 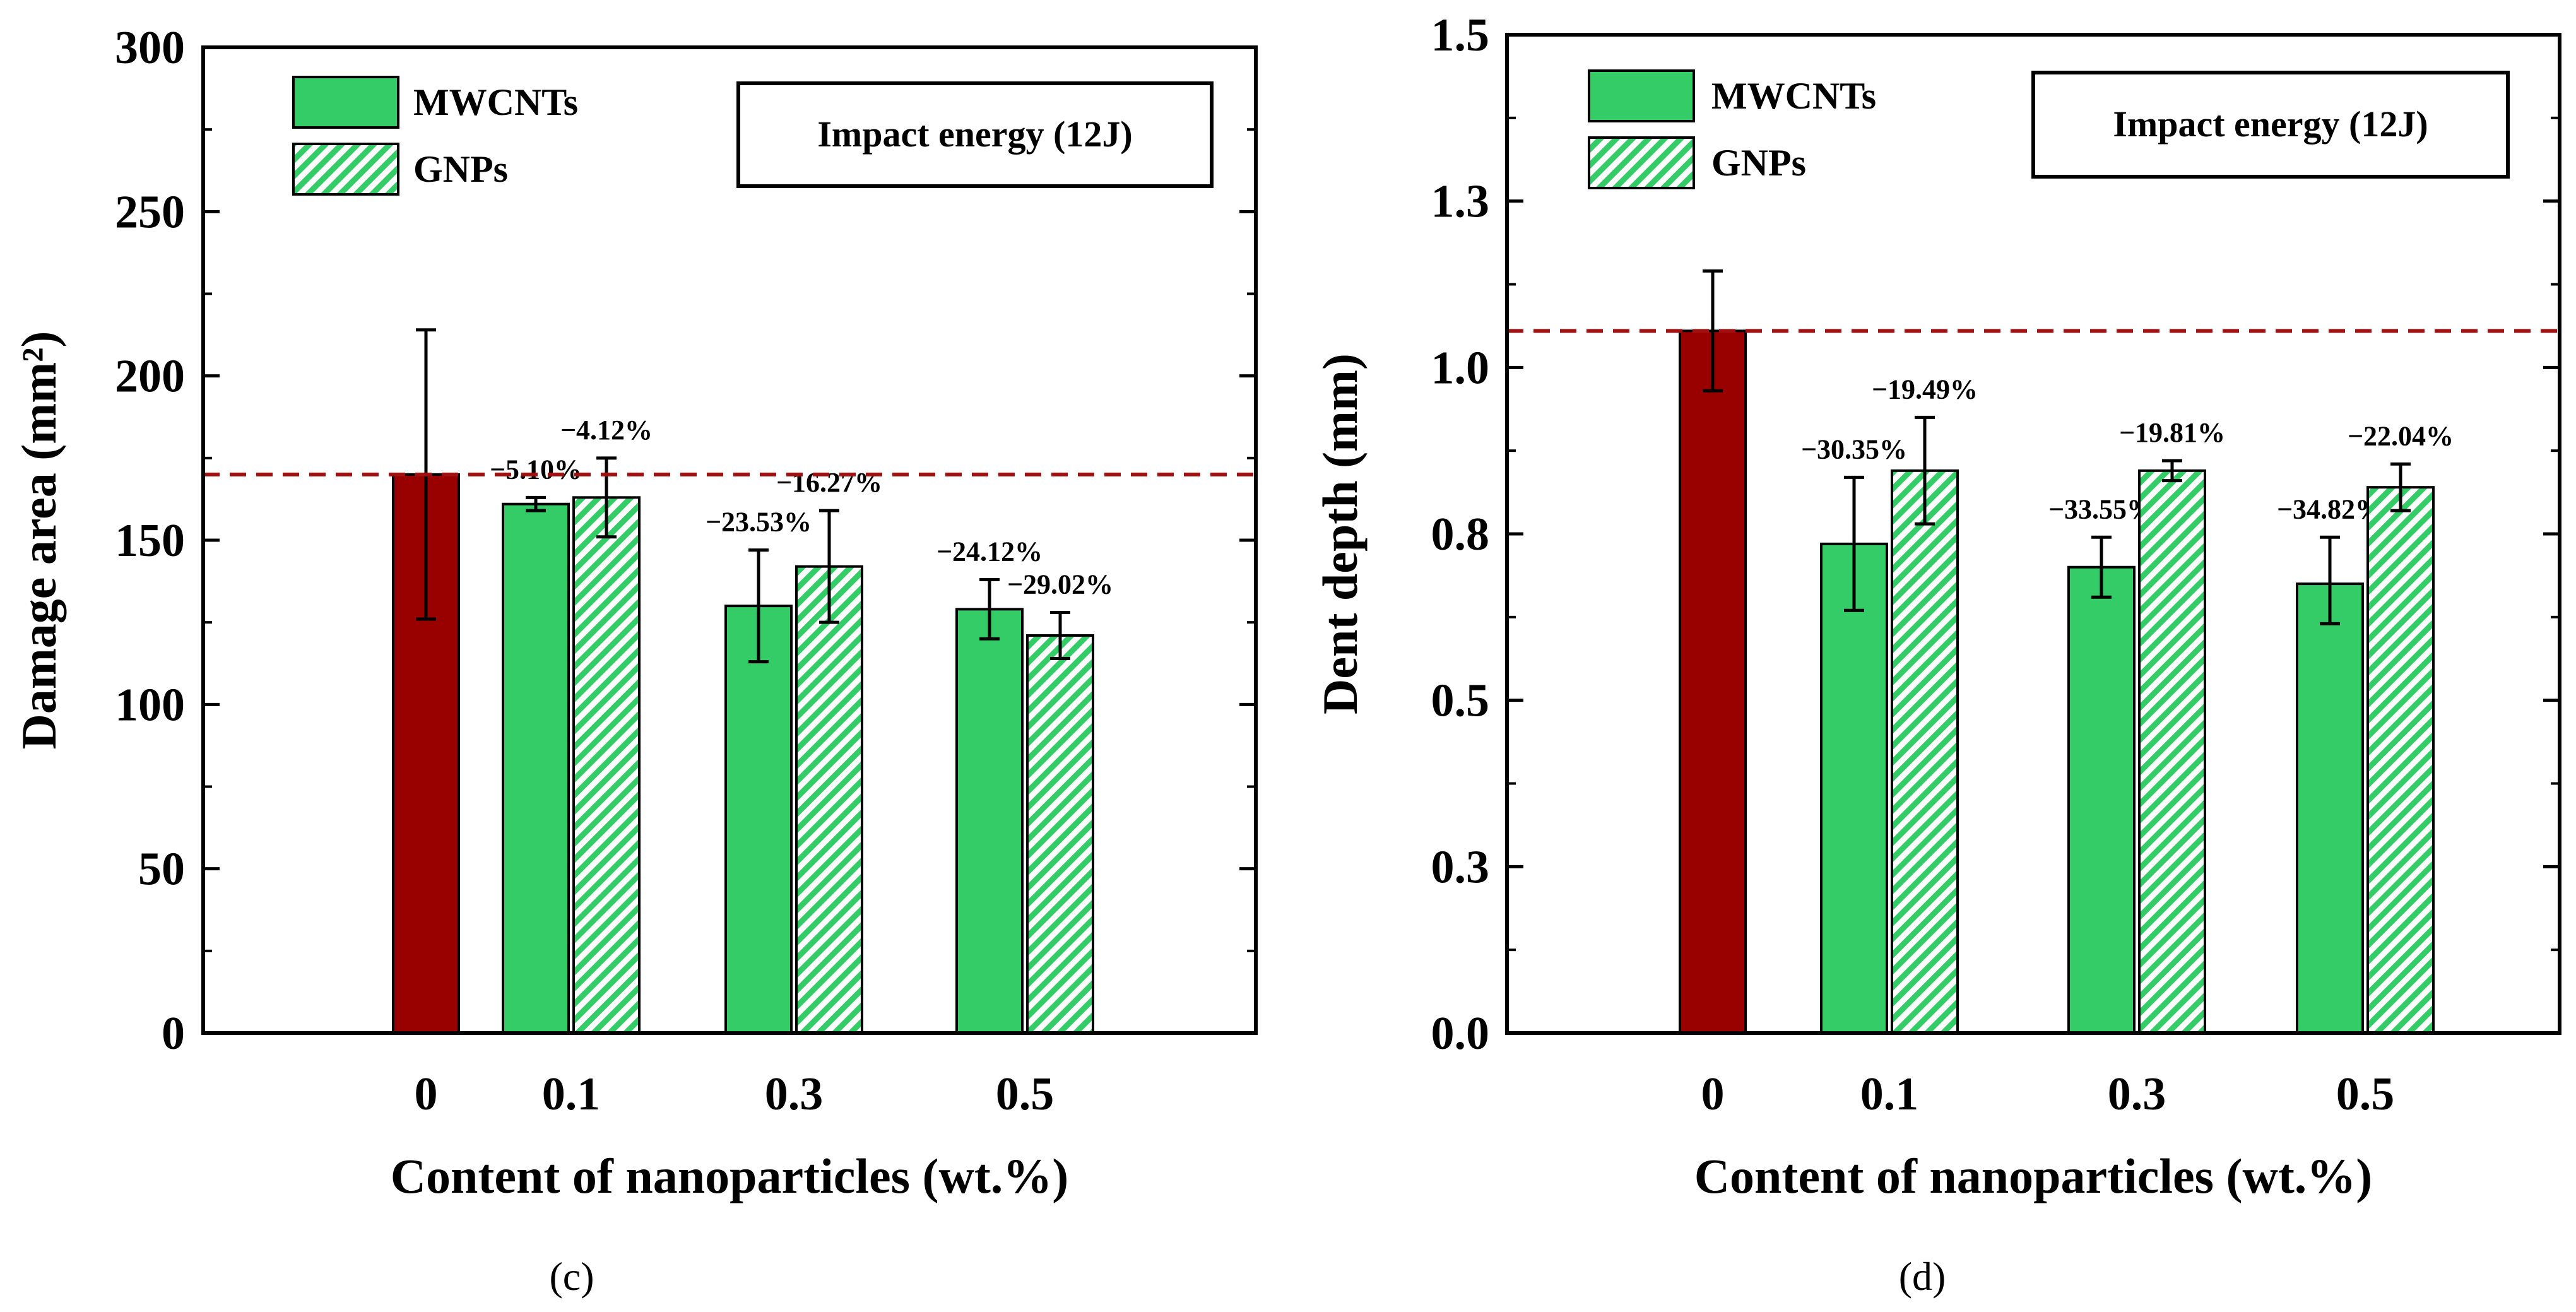 I want to click on y-tick-label: 0.8, so click(x=1460, y=535).